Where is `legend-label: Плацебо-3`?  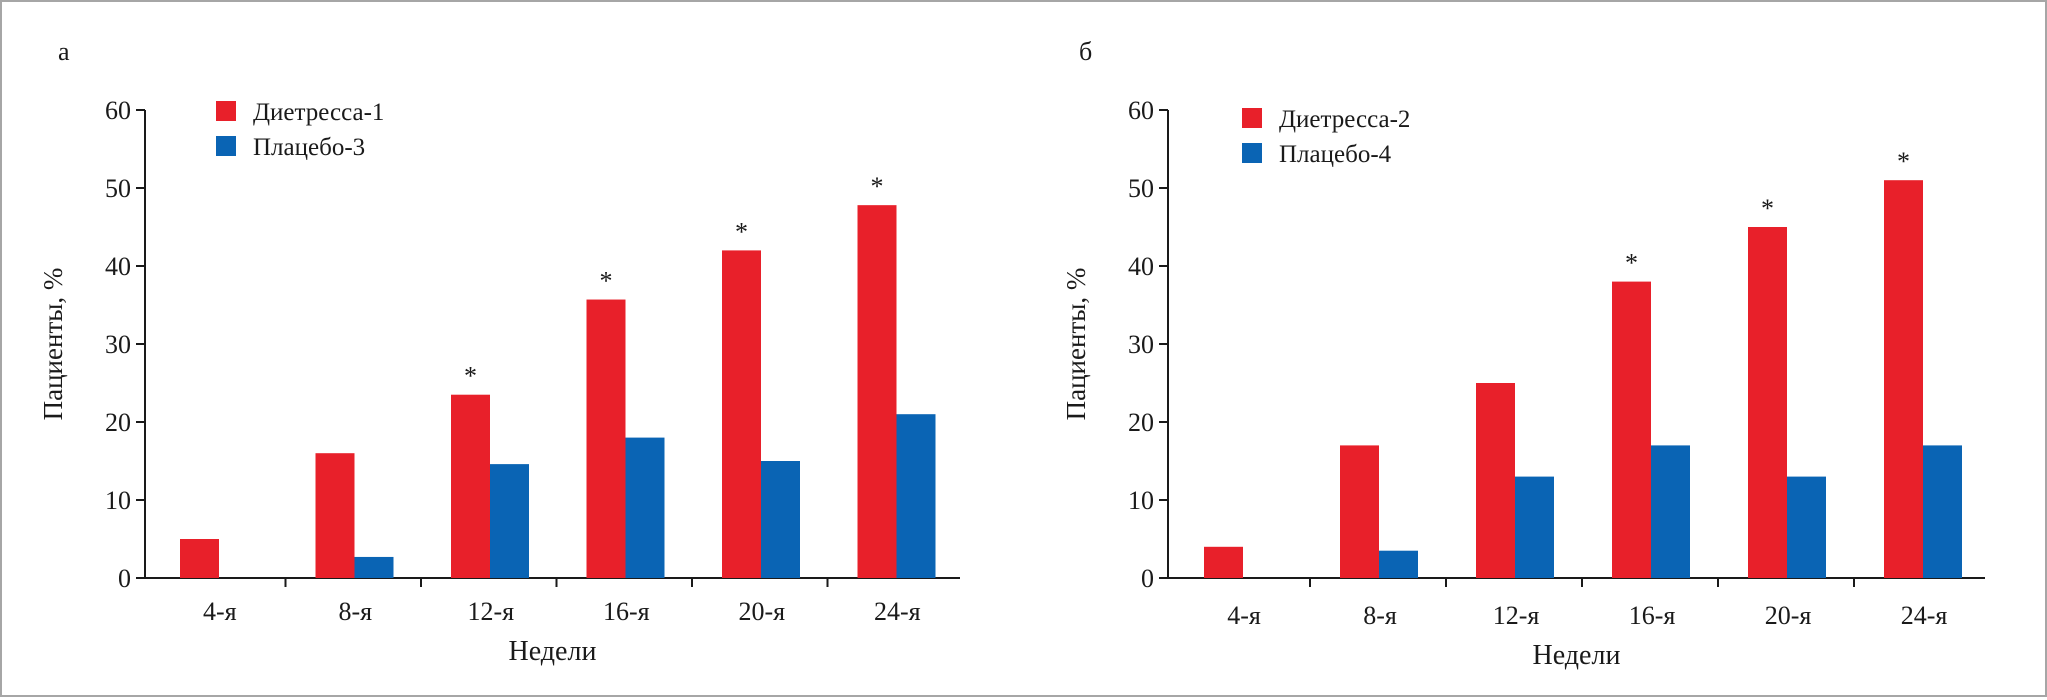
legend-label: Плацебо-3 is located at coordinates (309, 147).